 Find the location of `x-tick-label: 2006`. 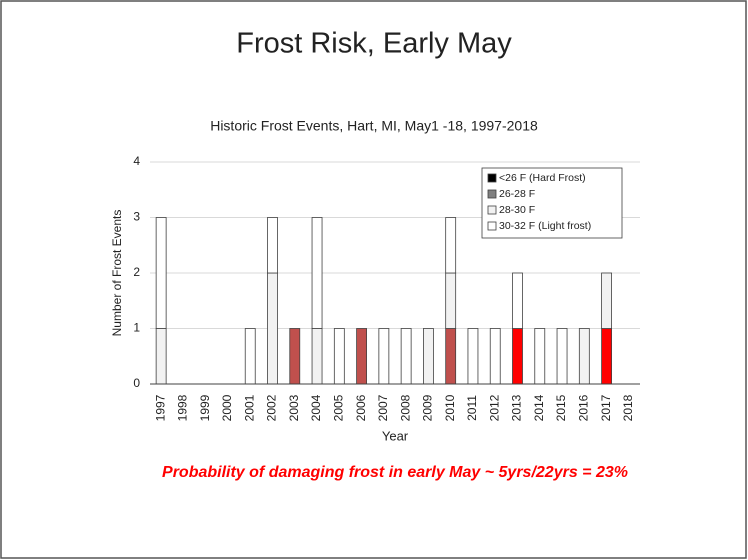

x-tick-label: 2006 is located at coordinates (361, 407).